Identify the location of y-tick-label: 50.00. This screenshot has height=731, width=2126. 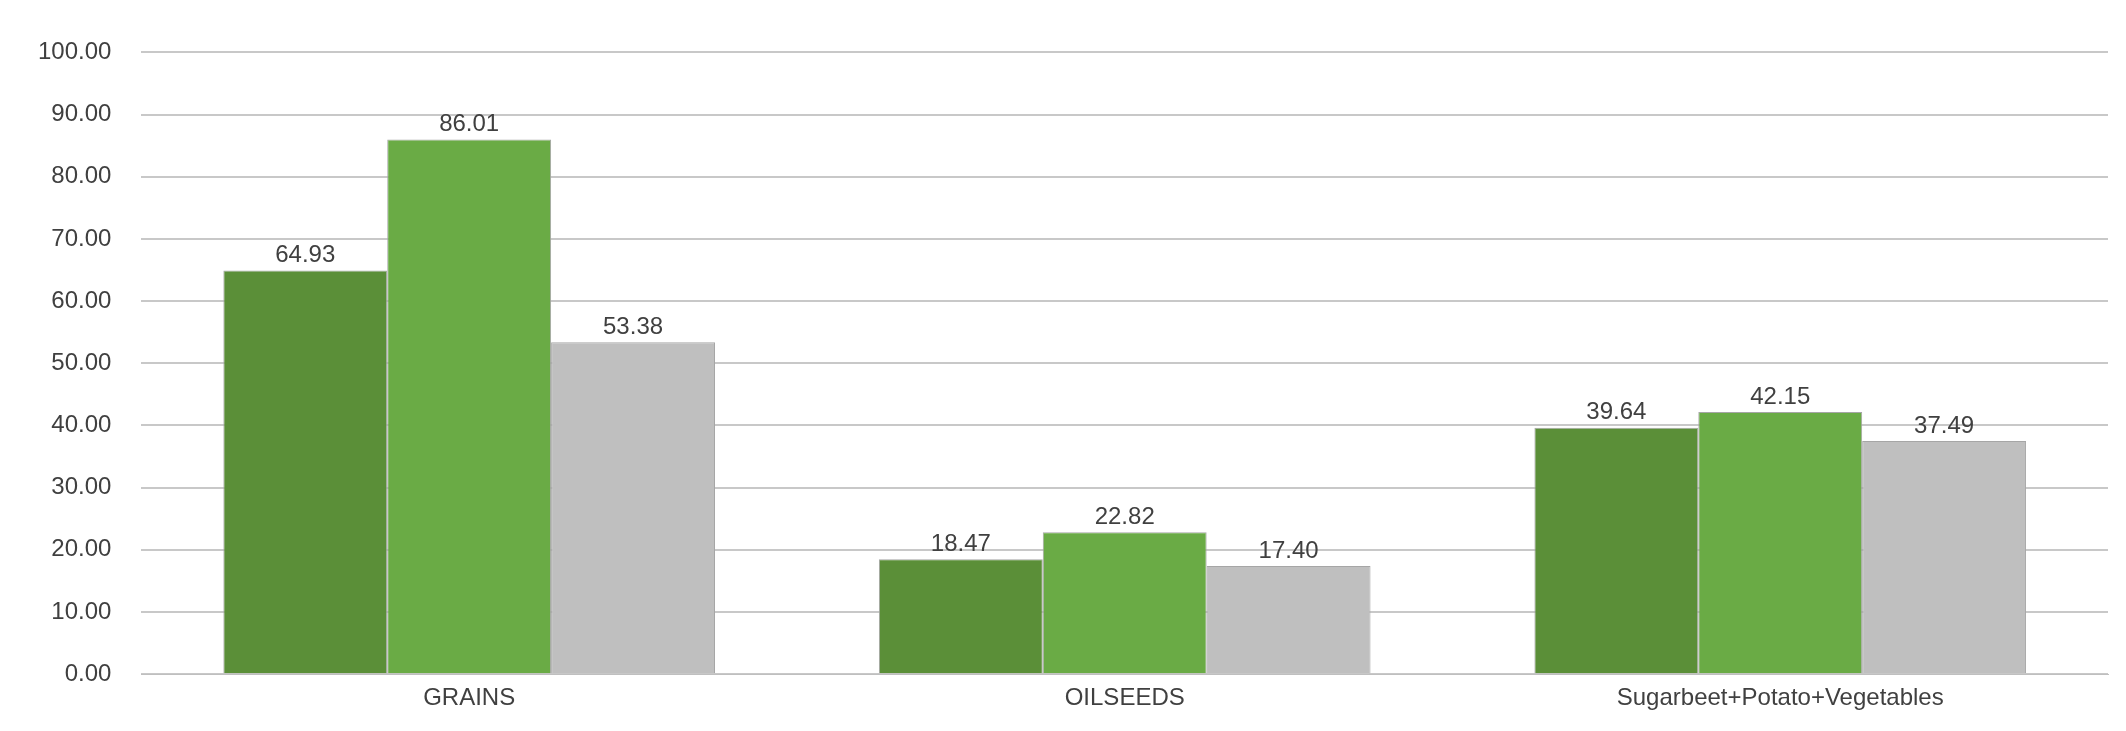
(81, 361).